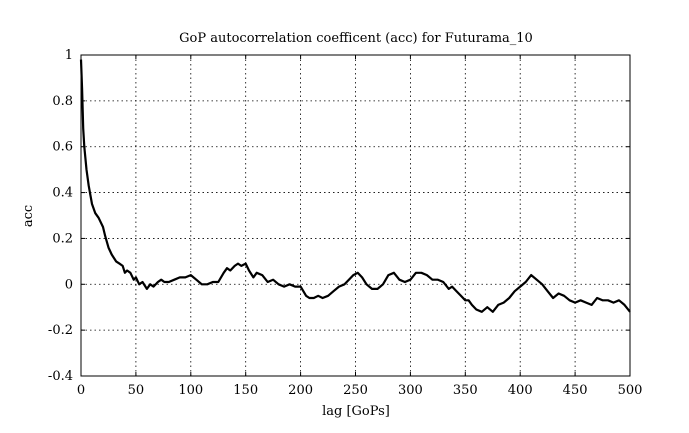 This screenshot has height=433, width=689. Describe the element at coordinates (630, 390) in the screenshot. I see `x-tick-label: 500` at that location.